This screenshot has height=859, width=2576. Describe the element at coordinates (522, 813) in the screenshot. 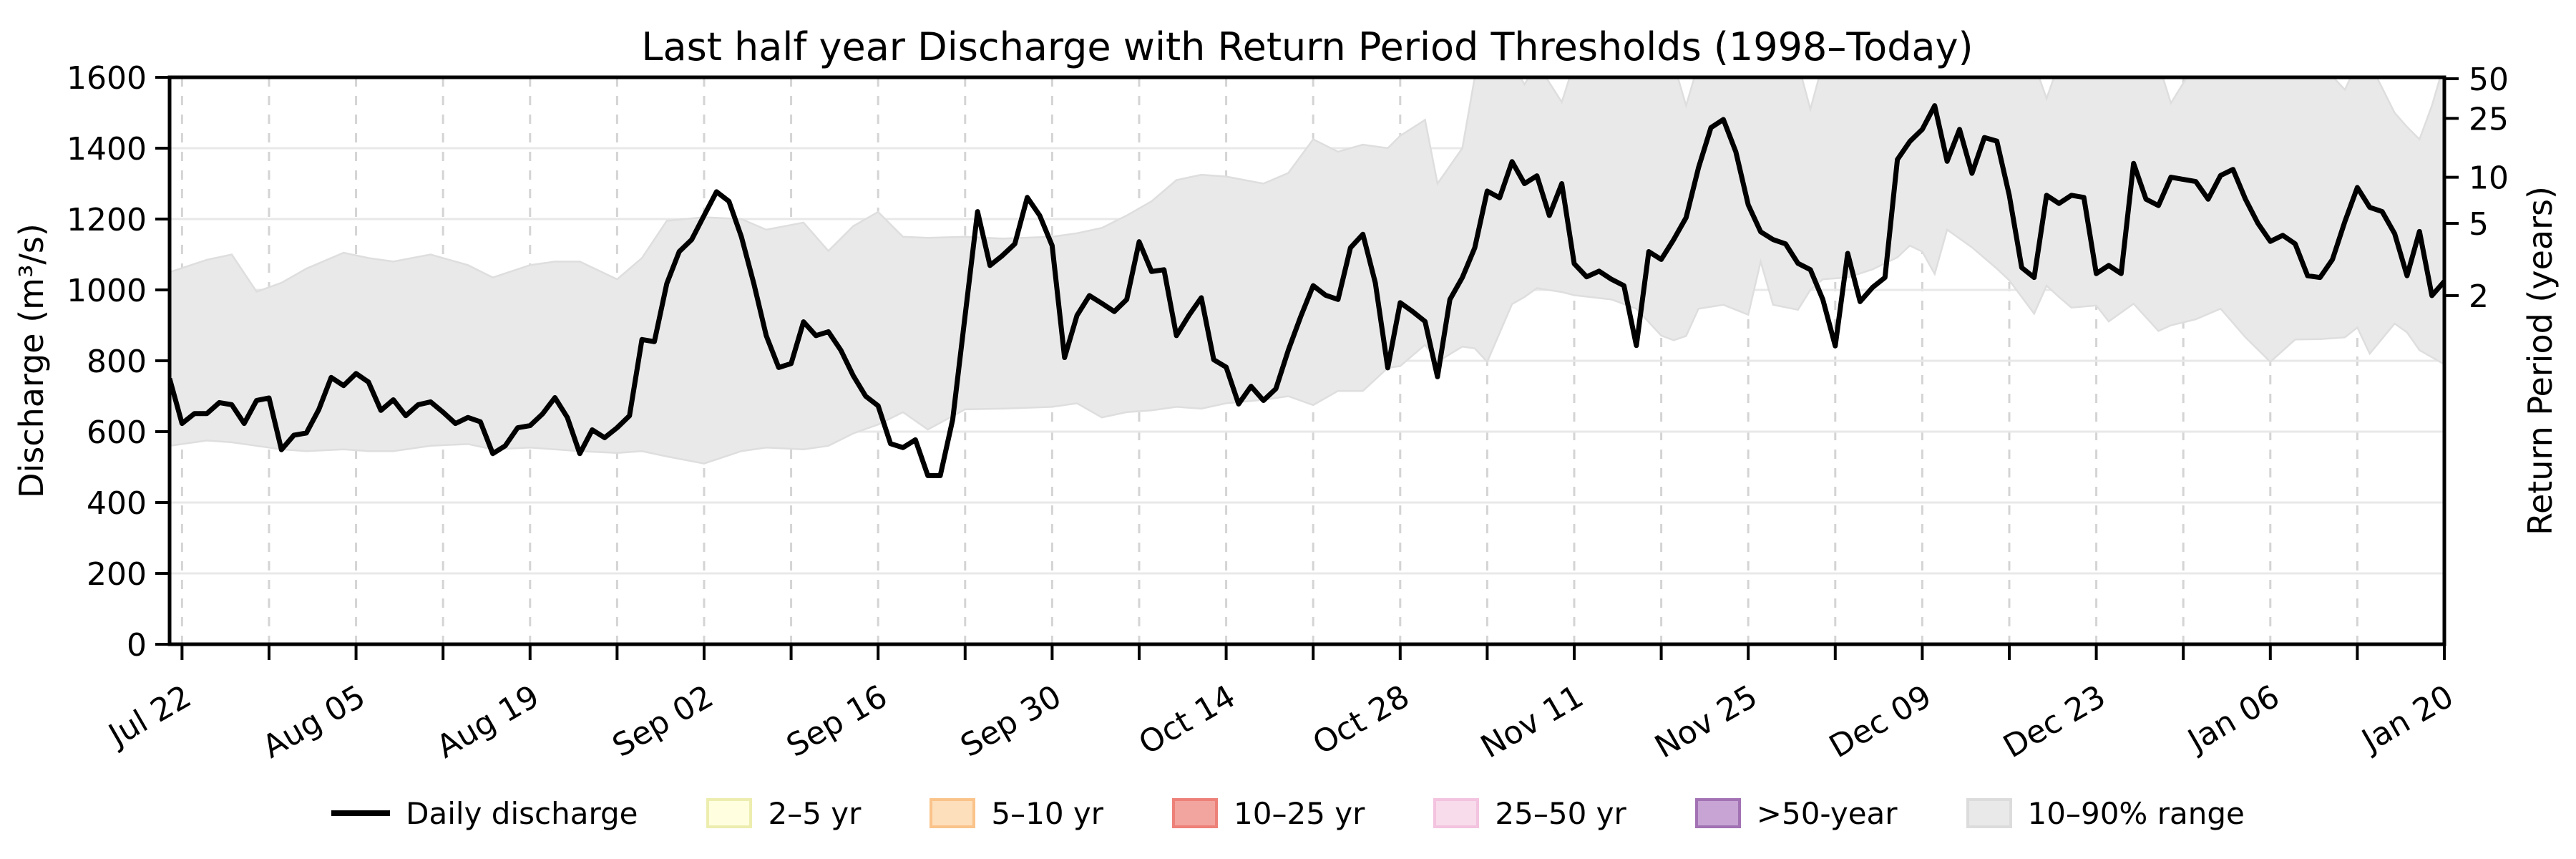

I see `legend-label: Daily discharge` at that location.